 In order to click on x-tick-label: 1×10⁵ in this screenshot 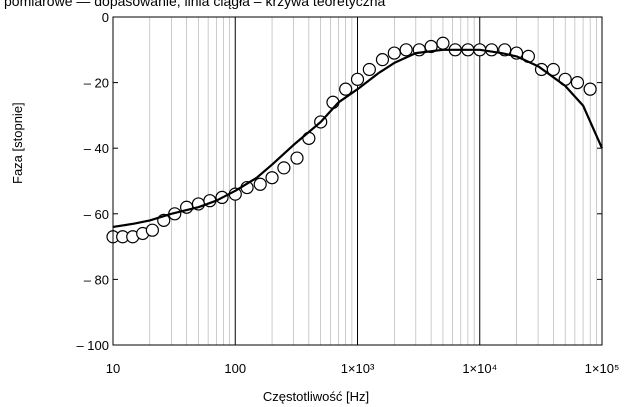, I will do `click(602, 368)`.